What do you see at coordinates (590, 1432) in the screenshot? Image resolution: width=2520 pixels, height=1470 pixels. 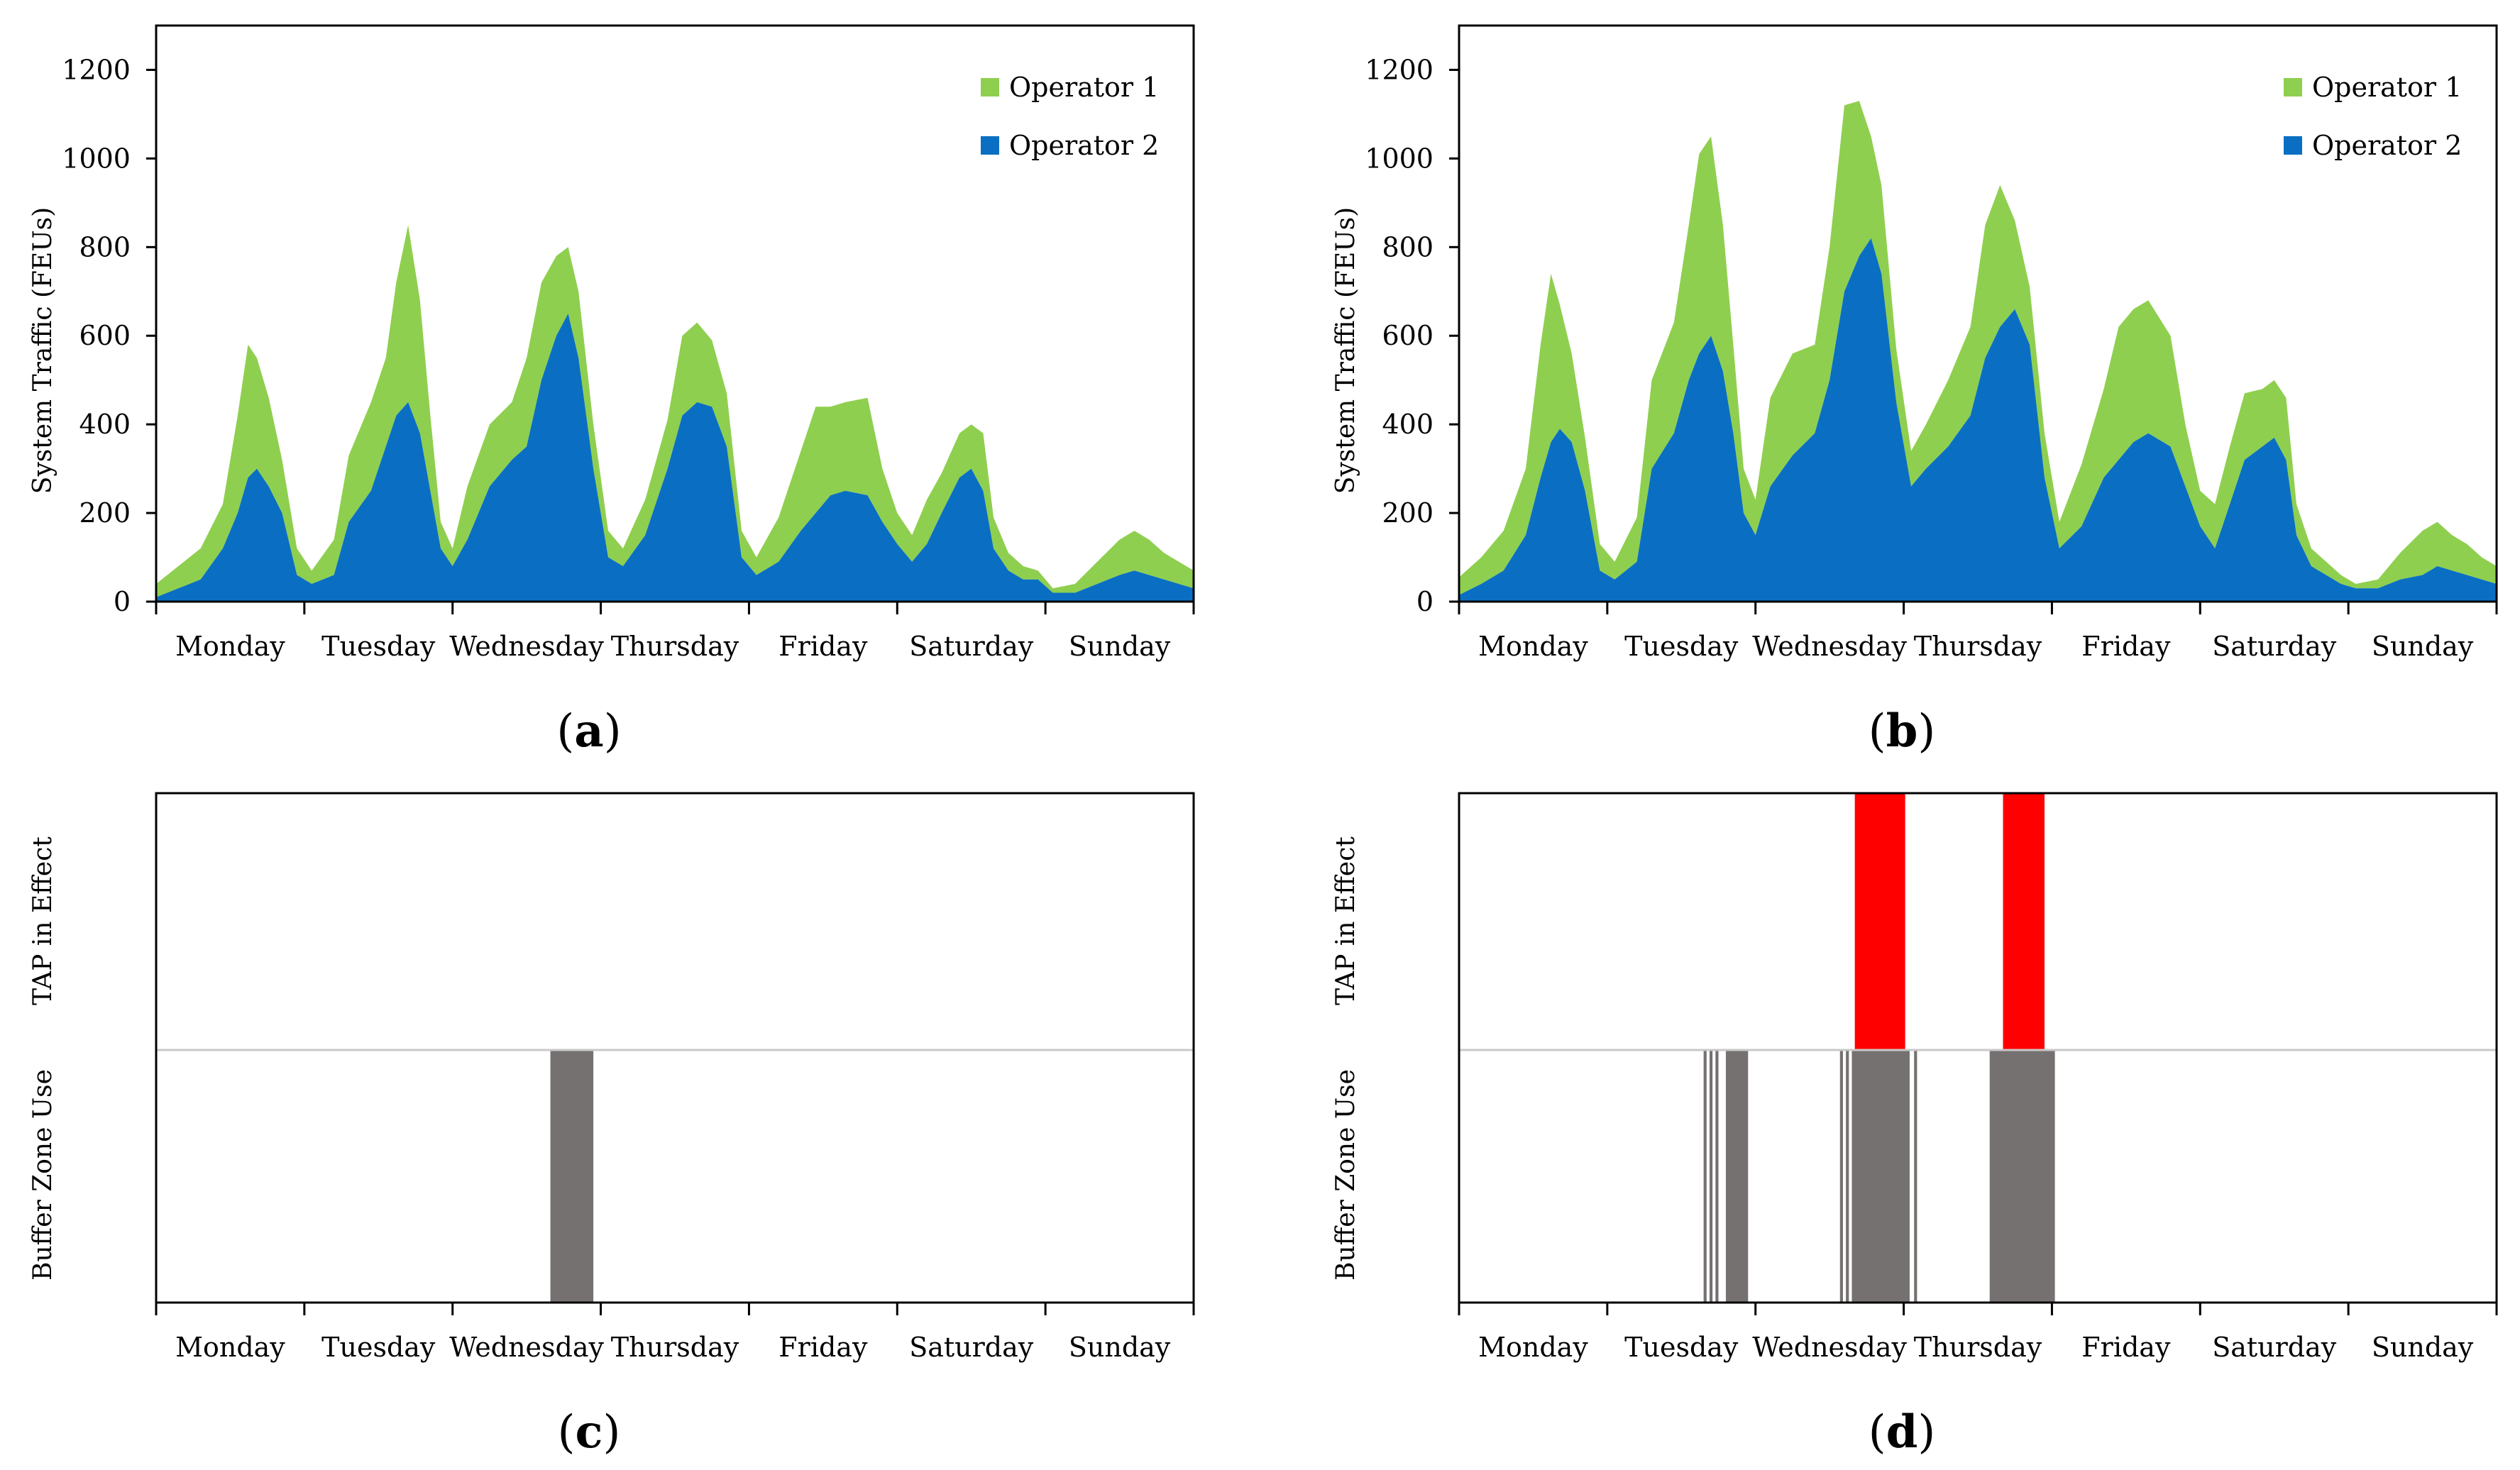 I see `panel-c-caption: (c)` at bounding box center [590, 1432].